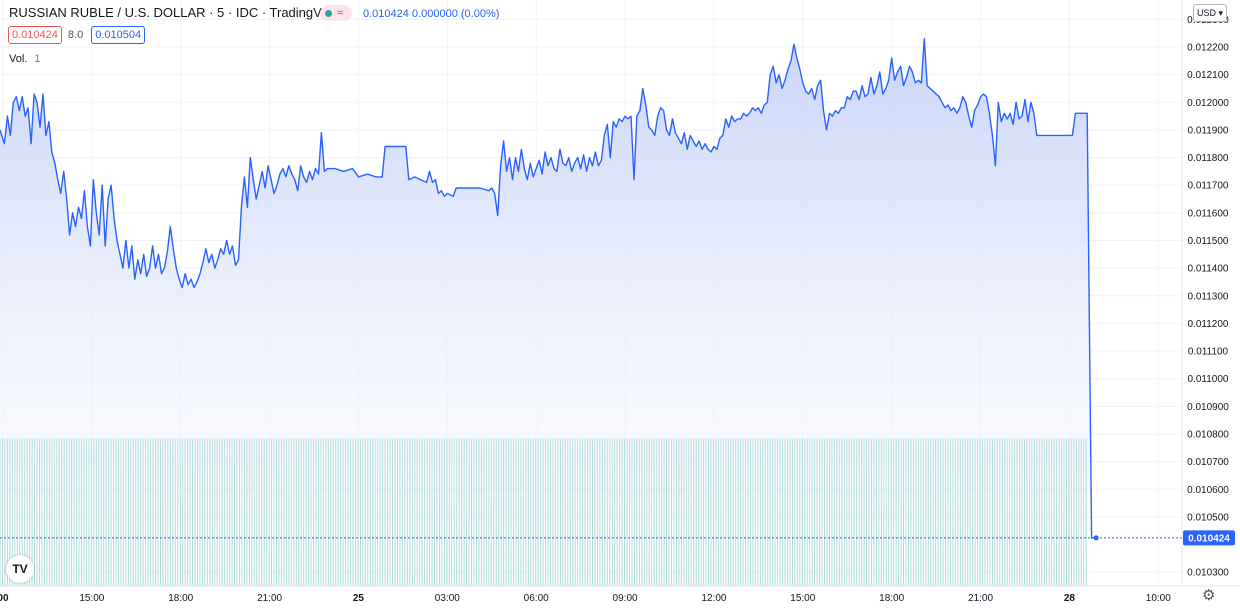 The height and width of the screenshot is (608, 1240). I want to click on x-tick-label: 00, so click(4, 598).